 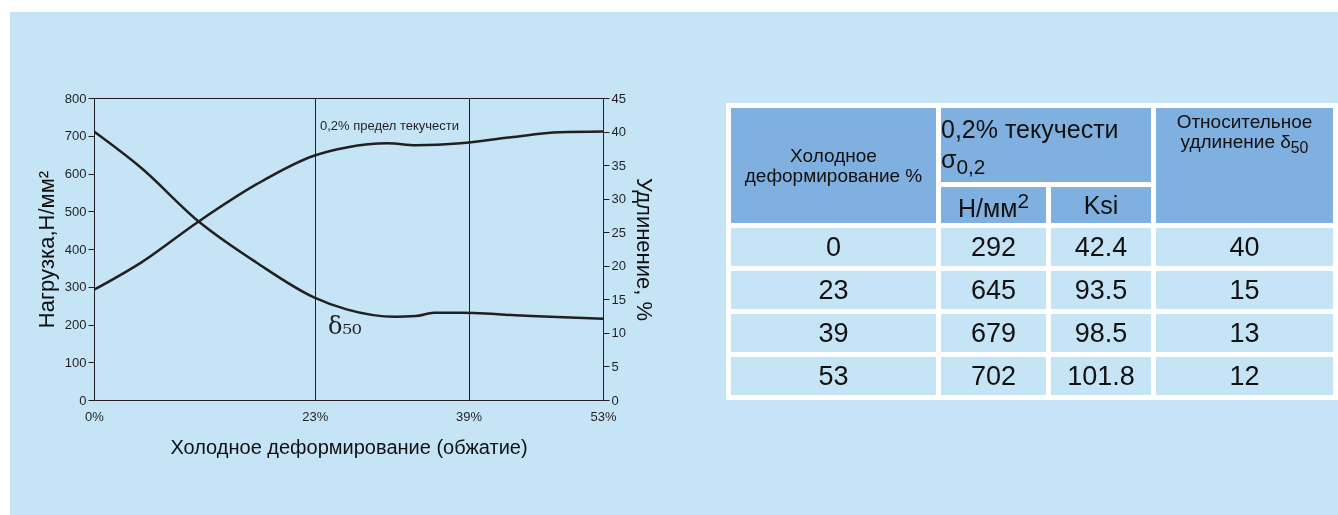 What do you see at coordinates (644, 249) in the screenshot?
I see `y2-axis-title: Удлинение, %` at bounding box center [644, 249].